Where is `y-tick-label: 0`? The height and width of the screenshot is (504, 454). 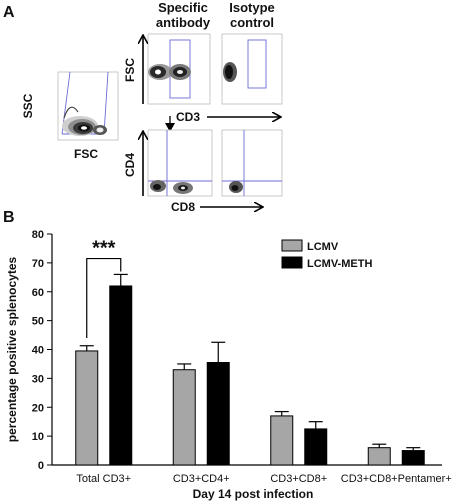 y-tick-label: 0 is located at coordinates (41, 466).